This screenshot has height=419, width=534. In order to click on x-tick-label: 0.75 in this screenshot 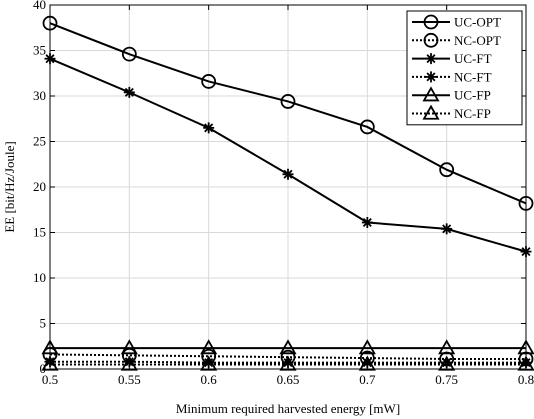, I will do `click(446, 379)`.